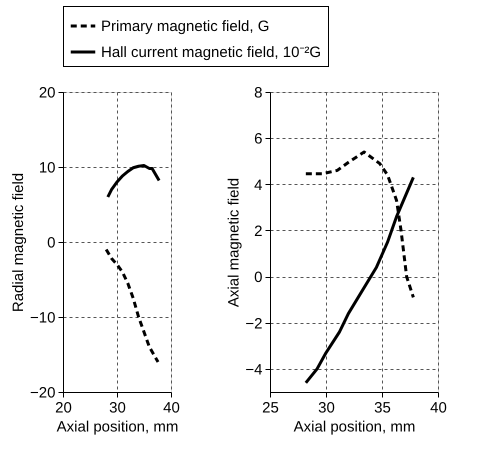  I want to click on y-tick-label: 2, so click(258, 231).